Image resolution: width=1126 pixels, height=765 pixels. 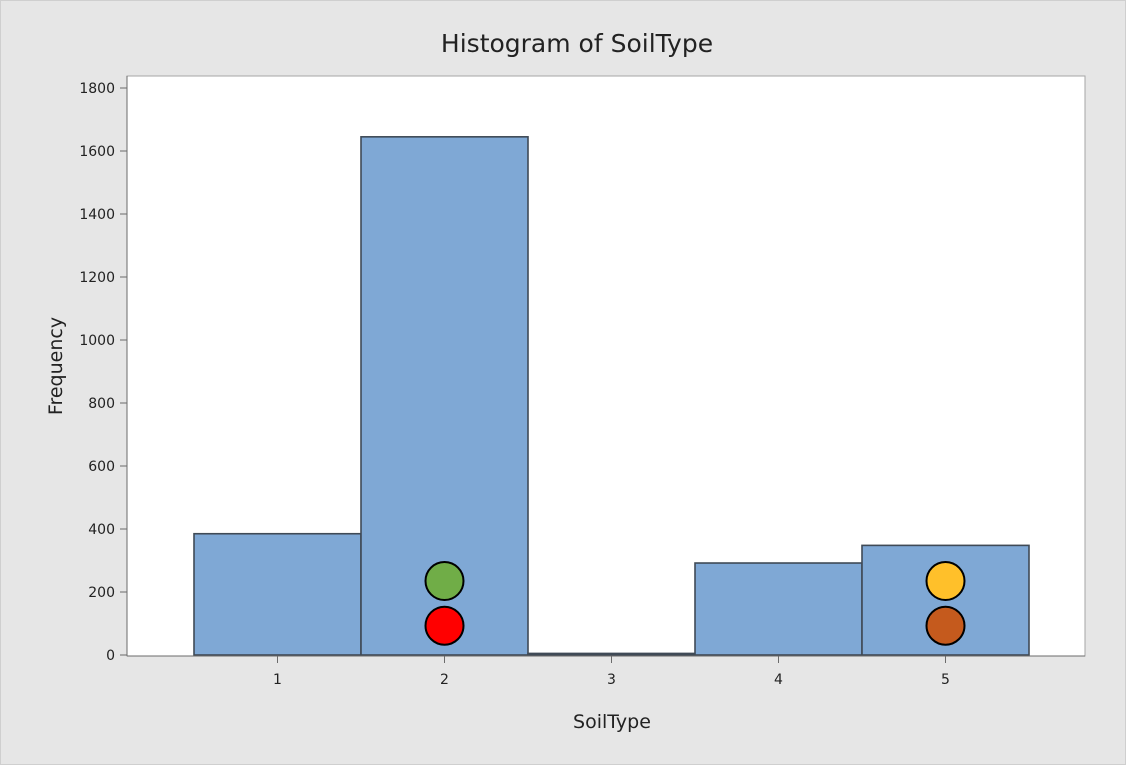 I want to click on y-tick-label: 1400, so click(x=97, y=215).